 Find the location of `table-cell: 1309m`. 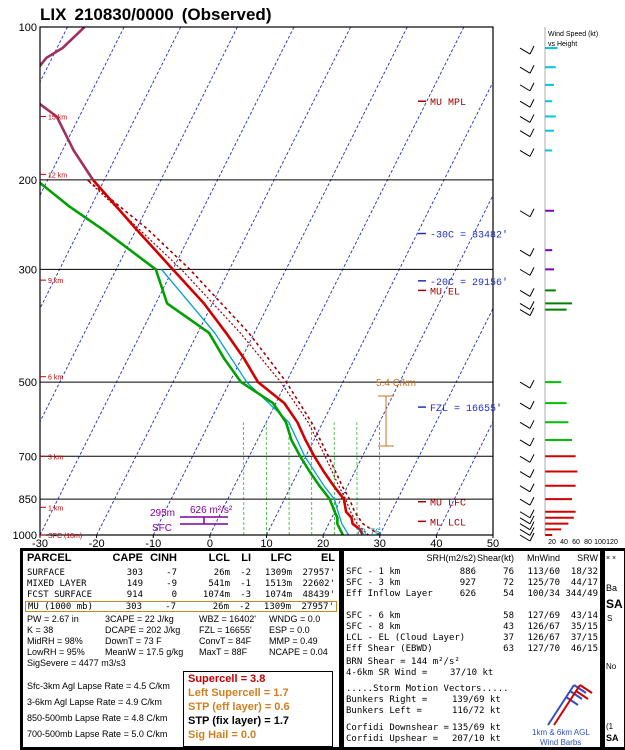

table-cell: 1309m is located at coordinates (278, 573).